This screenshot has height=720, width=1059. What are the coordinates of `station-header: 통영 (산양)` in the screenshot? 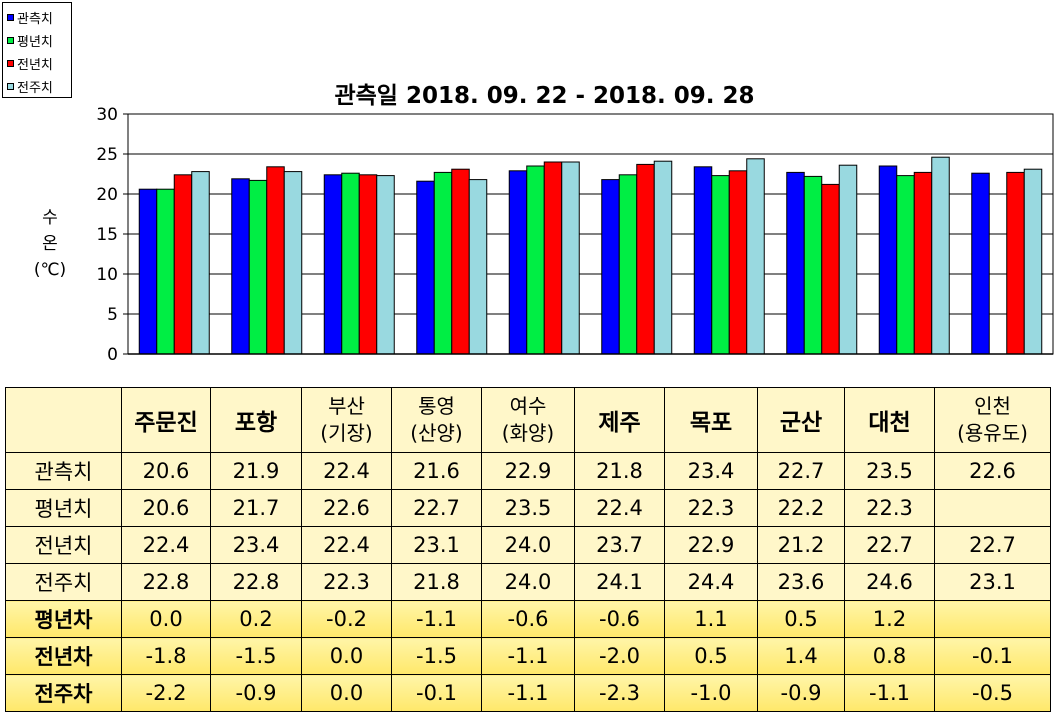 It's located at (436, 420).